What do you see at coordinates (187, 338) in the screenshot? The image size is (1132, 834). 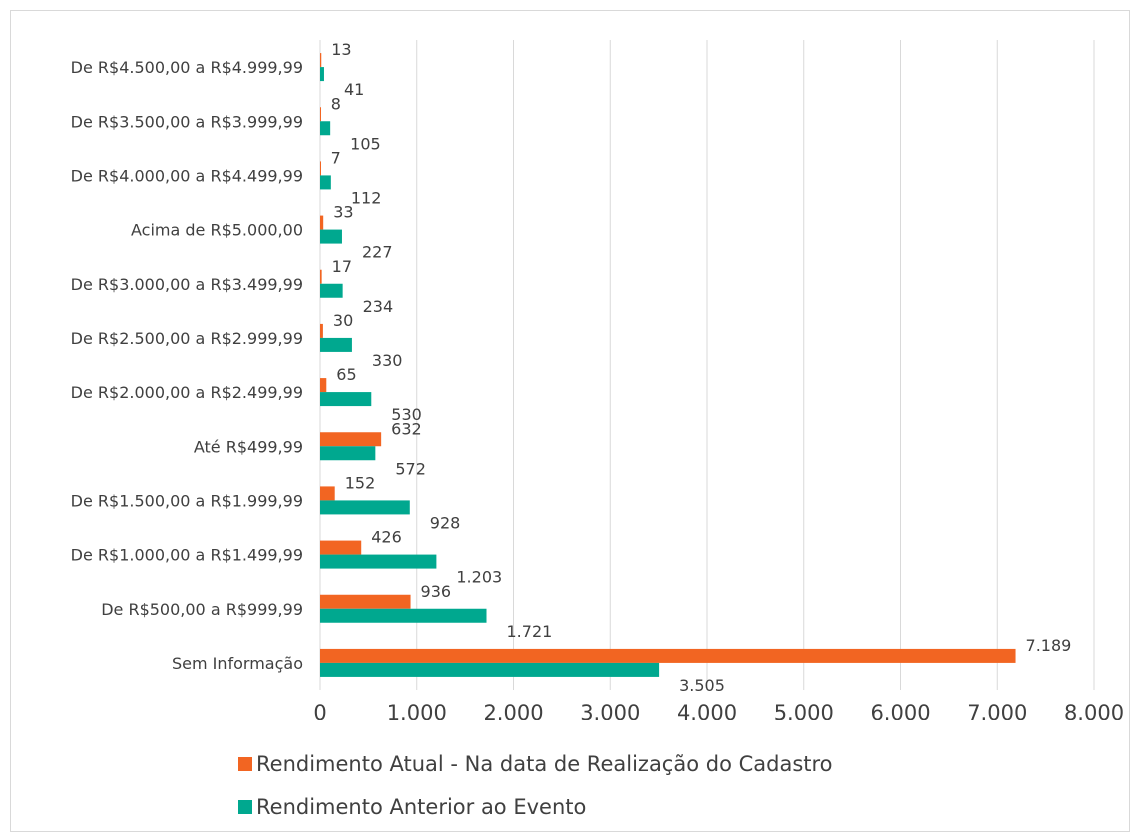 I see `category-label: De R$2.500,00 a R$2.999,99` at bounding box center [187, 338].